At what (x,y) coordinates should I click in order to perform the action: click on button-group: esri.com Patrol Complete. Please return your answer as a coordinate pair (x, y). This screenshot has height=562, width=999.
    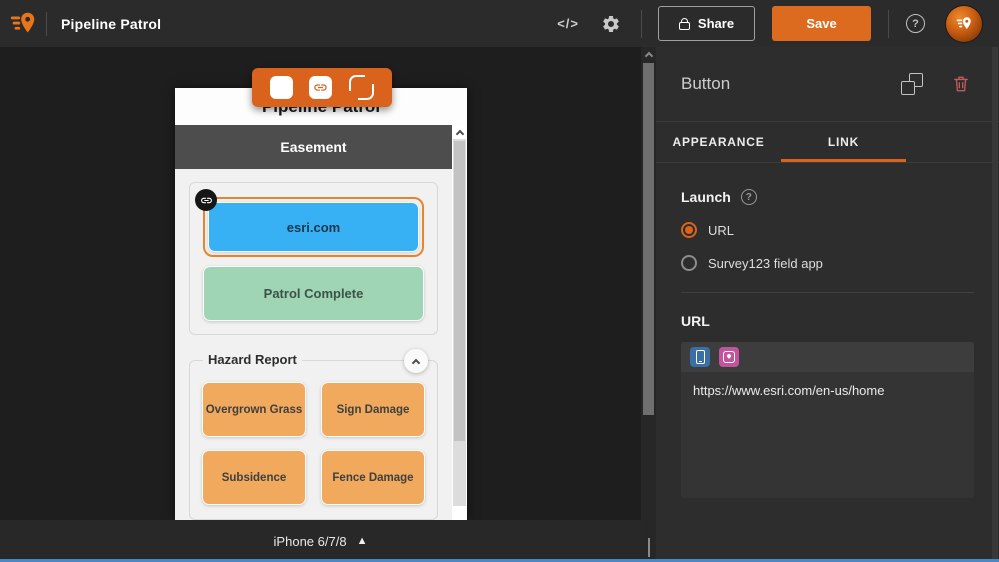
    Looking at the image, I should click on (313, 258).